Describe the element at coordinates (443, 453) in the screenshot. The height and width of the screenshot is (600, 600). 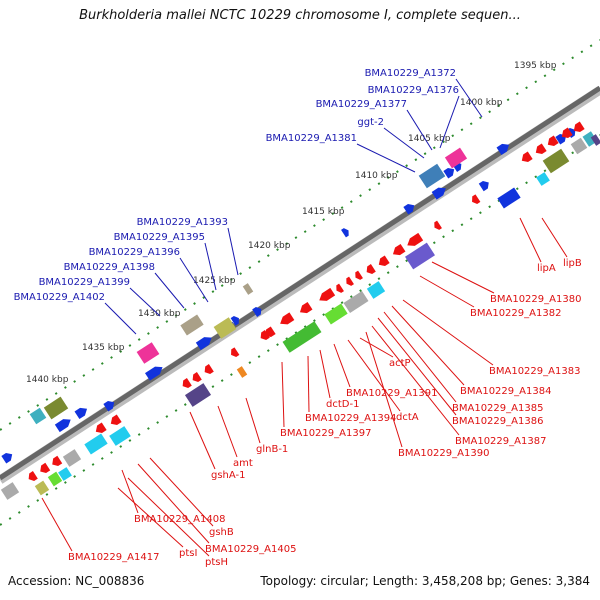
I see `gene-label-reverse: BMA10229_A1390` at that location.